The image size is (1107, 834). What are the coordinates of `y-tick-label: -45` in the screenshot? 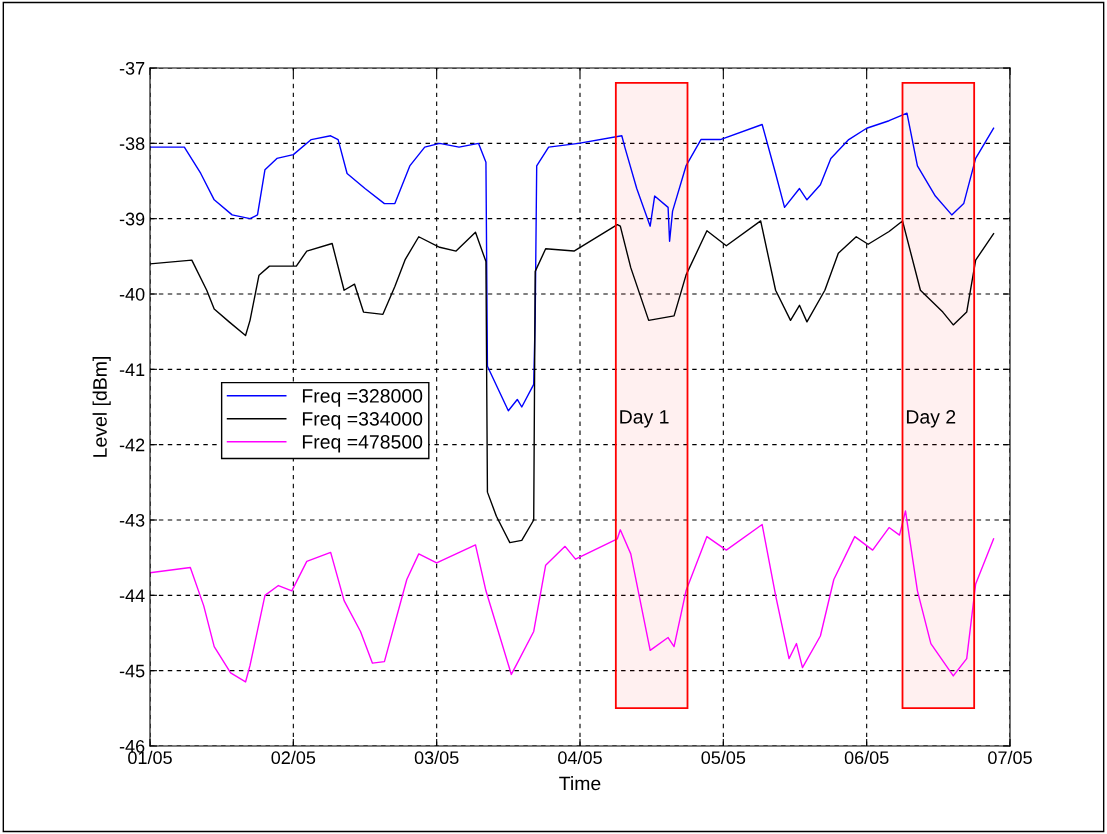 It's located at (132, 671).